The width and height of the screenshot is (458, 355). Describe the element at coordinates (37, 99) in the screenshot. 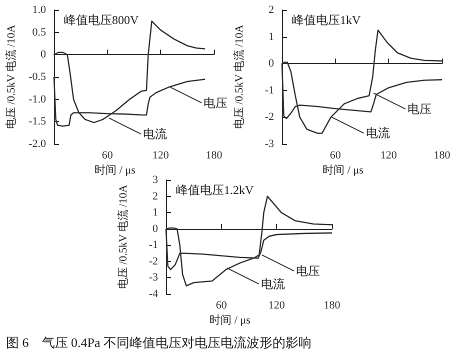

I see `y-tick-label: -1.0` at that location.